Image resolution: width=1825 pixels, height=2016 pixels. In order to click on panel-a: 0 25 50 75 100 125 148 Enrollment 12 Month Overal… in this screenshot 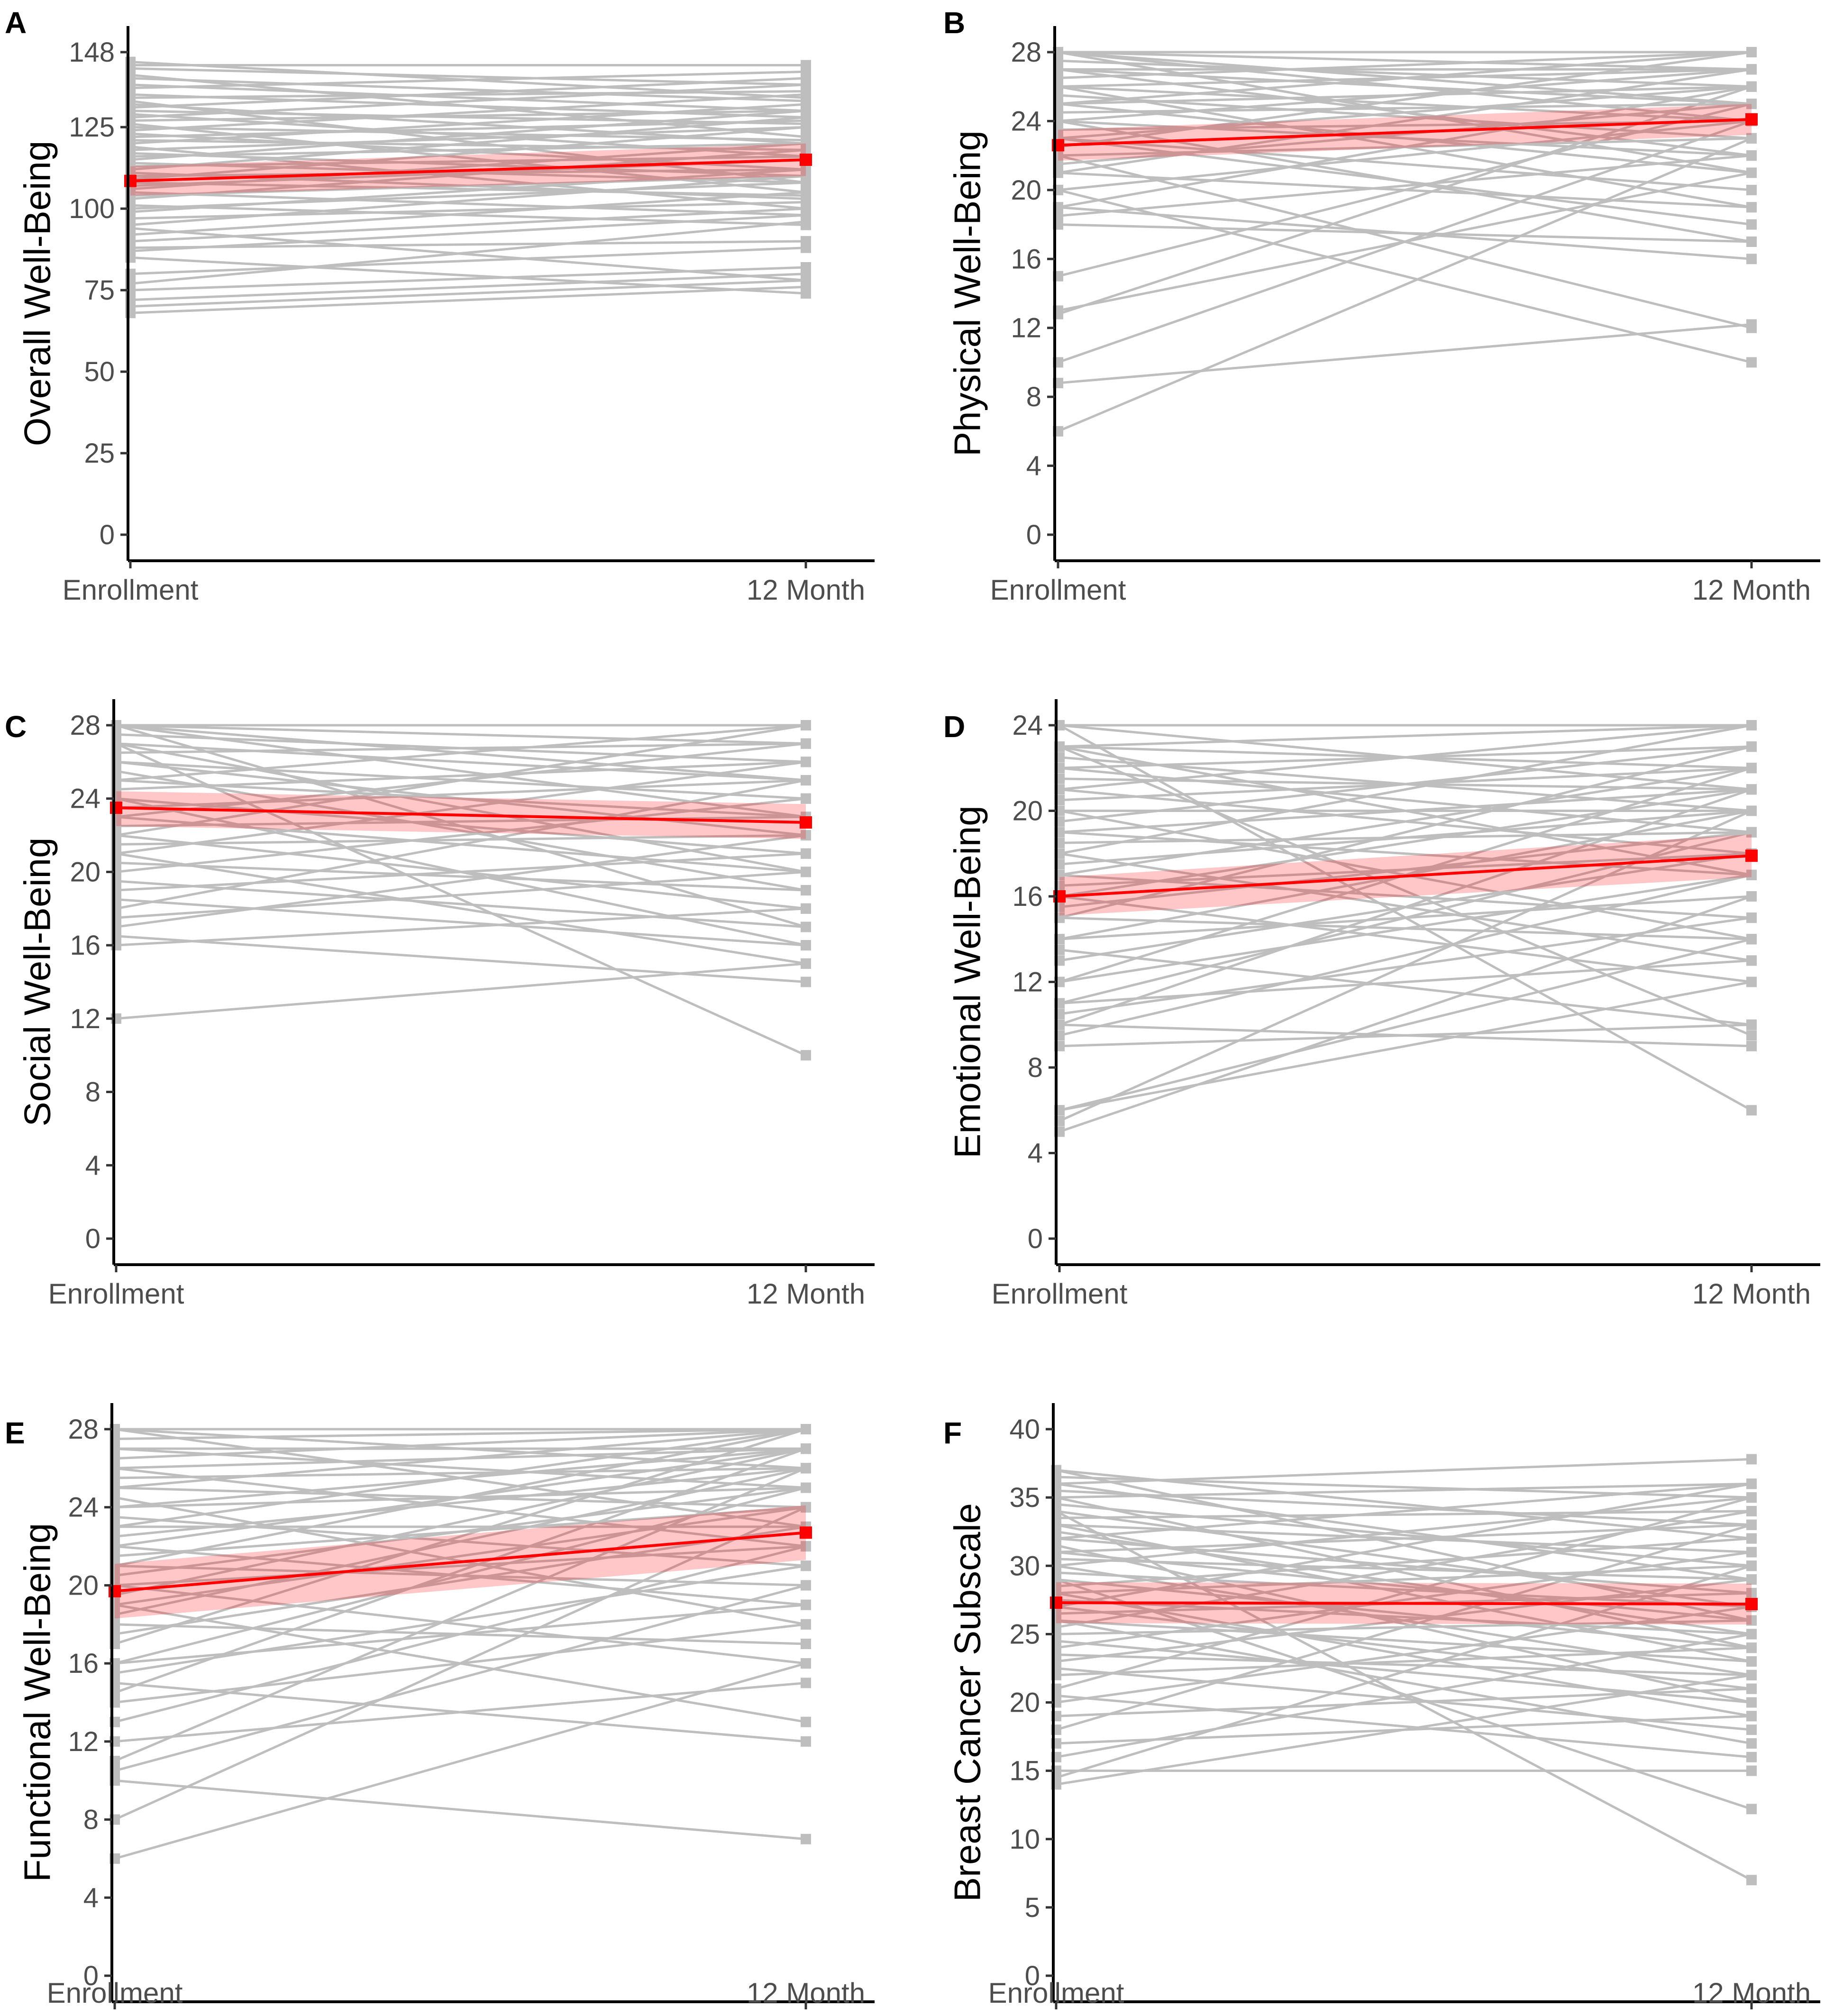, I will do `click(440, 306)`.